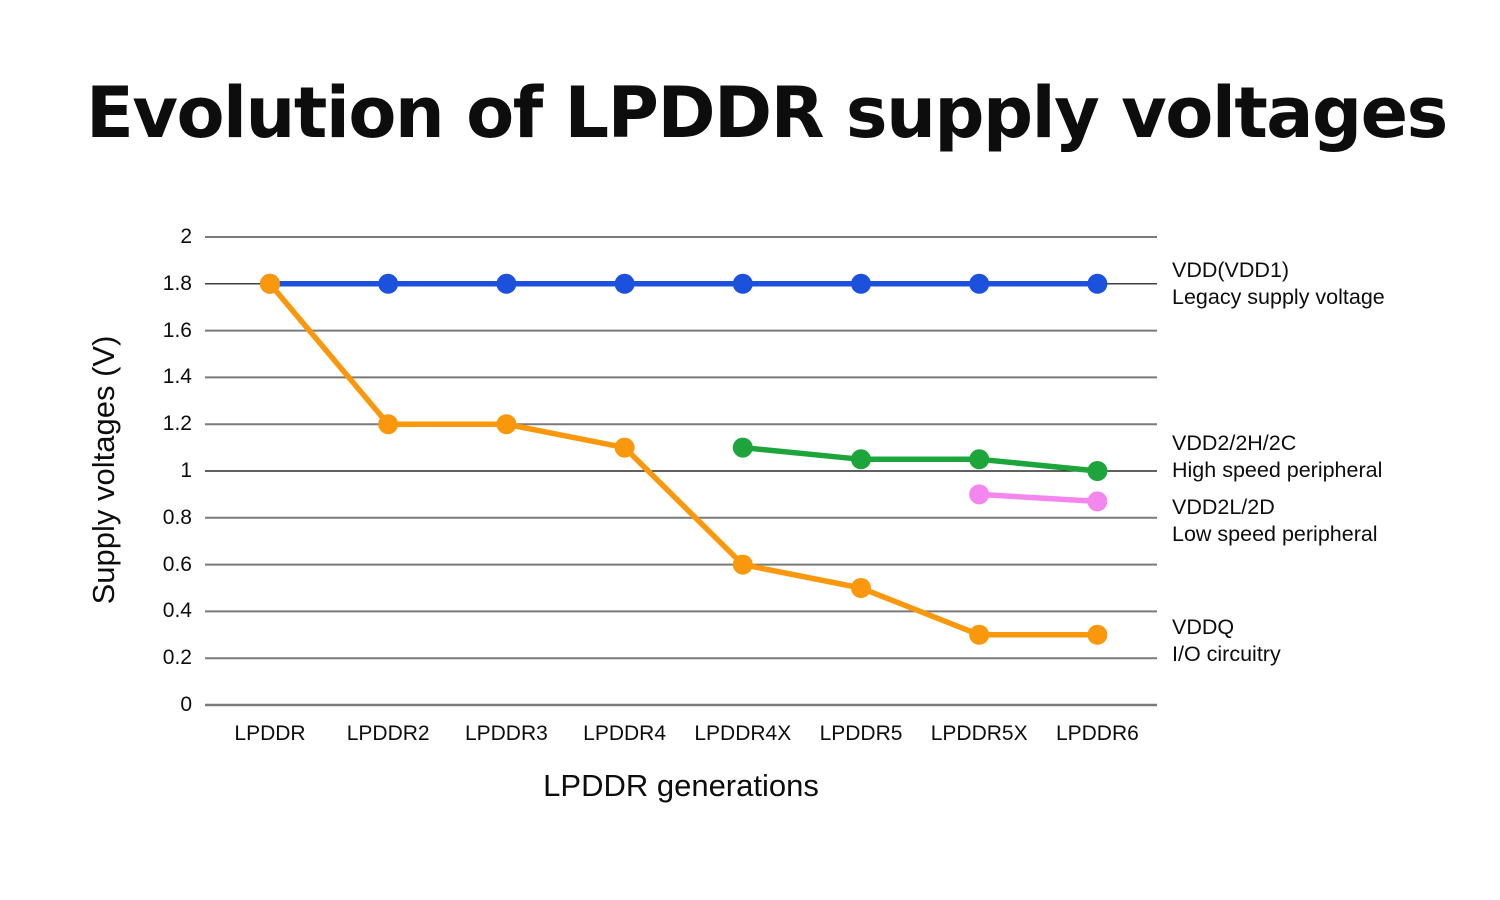 The image size is (1500, 900). What do you see at coordinates (1226, 653) in the screenshot?
I see `legend-series-description: I/O circuitry` at bounding box center [1226, 653].